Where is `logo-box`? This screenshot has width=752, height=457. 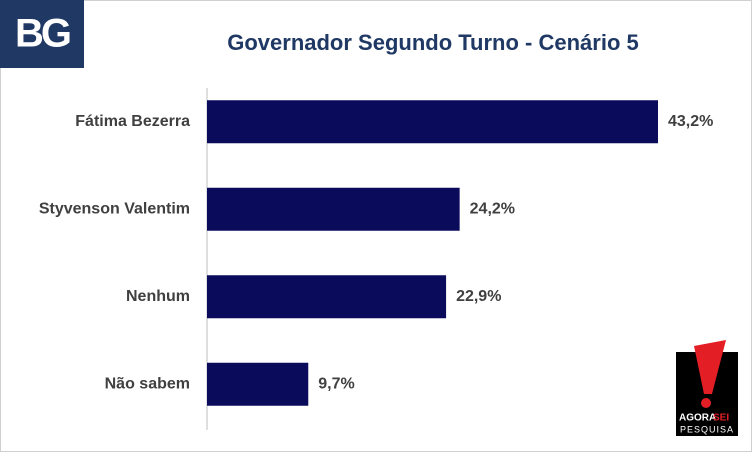 logo-box is located at coordinates (42, 34).